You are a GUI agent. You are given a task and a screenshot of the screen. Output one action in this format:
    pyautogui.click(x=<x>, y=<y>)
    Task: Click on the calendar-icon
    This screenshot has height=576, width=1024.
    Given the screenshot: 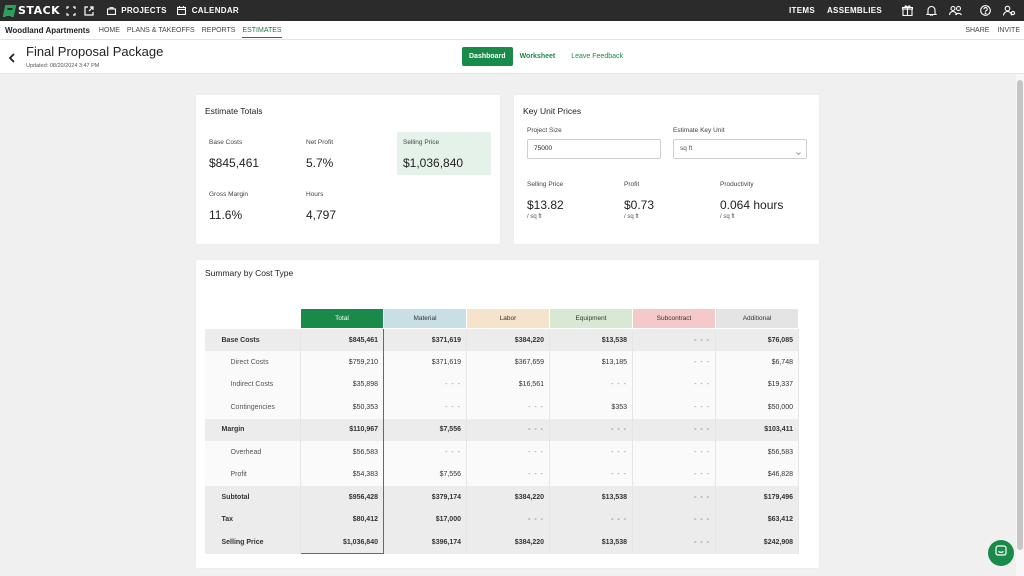 What is the action you would take?
    pyautogui.click(x=182, y=11)
    